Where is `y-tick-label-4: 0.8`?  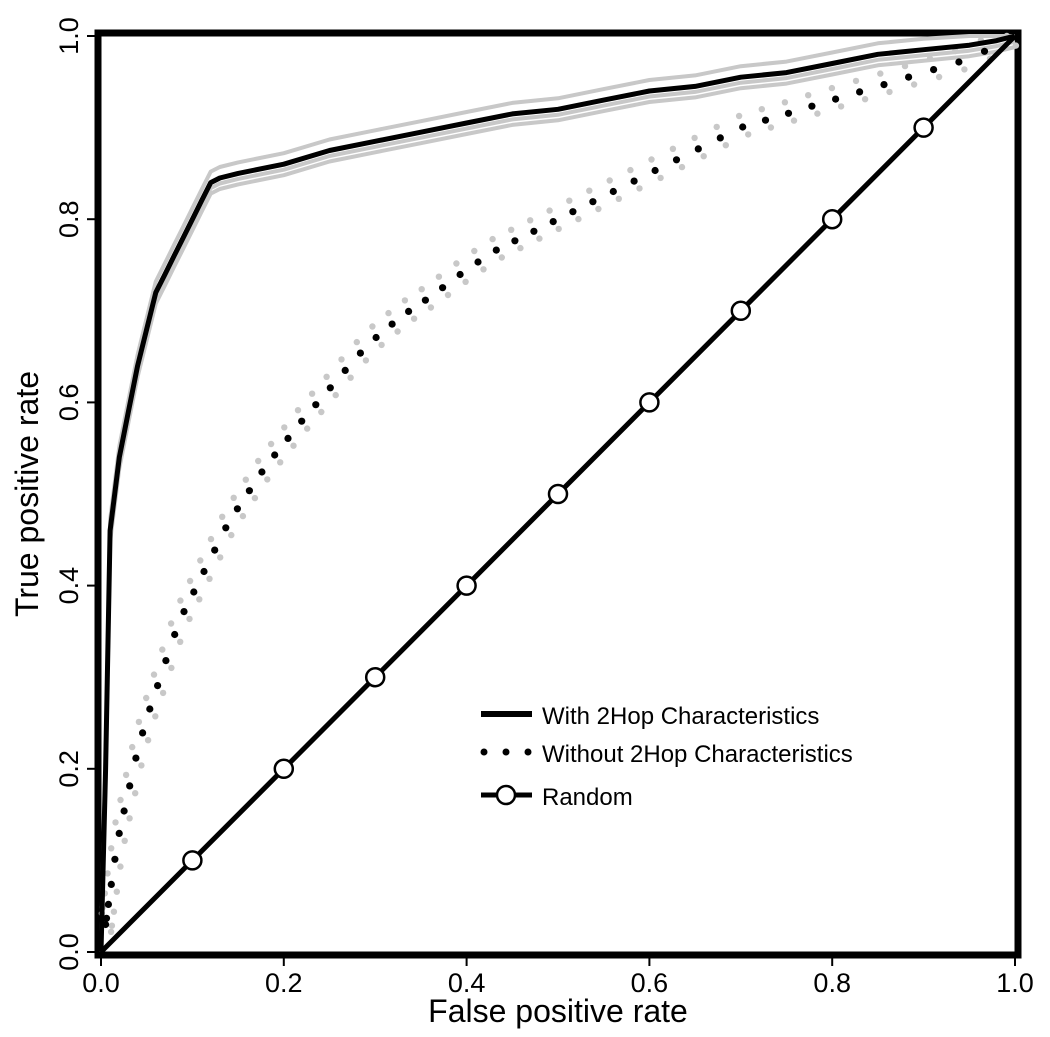
y-tick-label-4: 0.8 is located at coordinates (69, 219).